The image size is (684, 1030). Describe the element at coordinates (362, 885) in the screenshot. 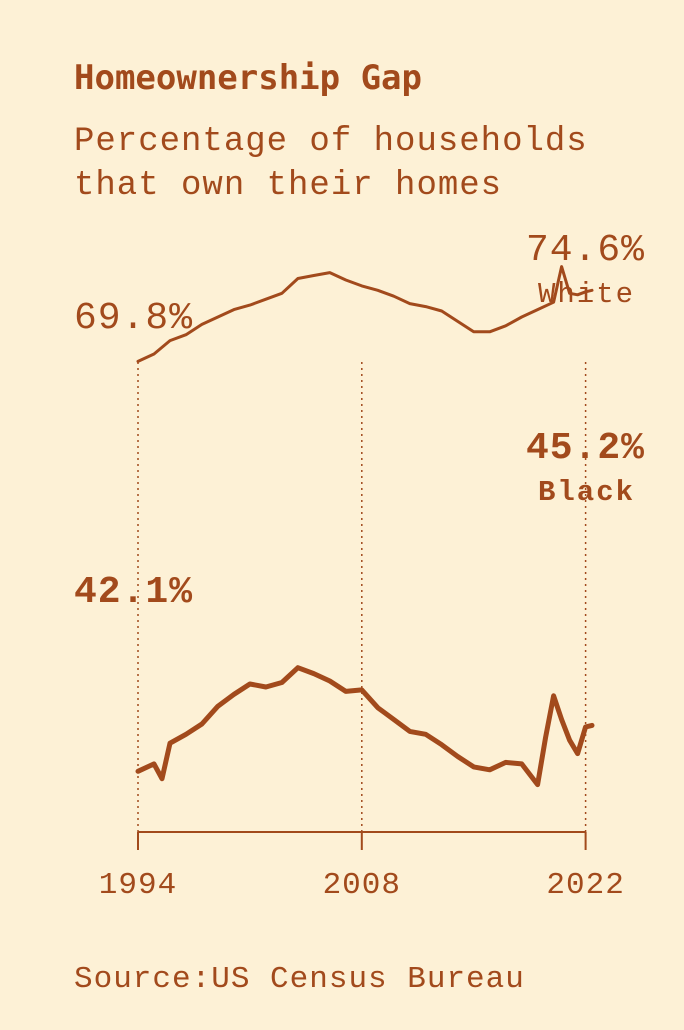

I see `x-tick-label-2008: 2008` at that location.